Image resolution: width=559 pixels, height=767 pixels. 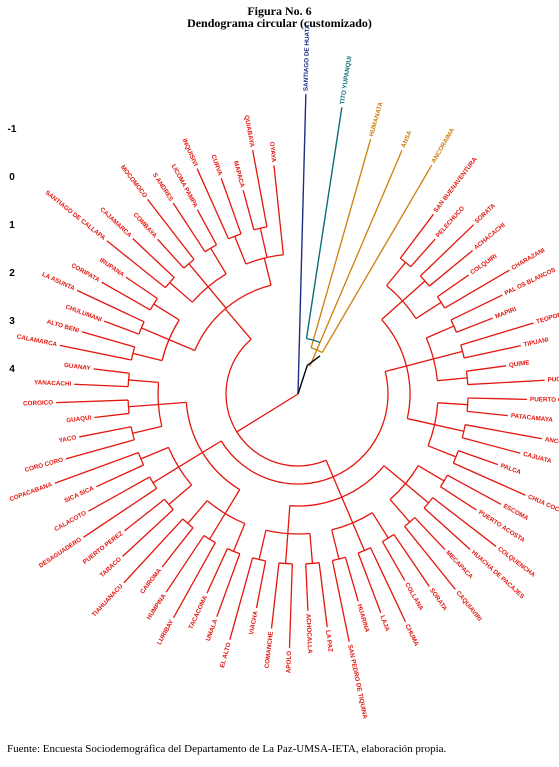 I want to click on leaf-label: COROICO, so click(x=38, y=403).